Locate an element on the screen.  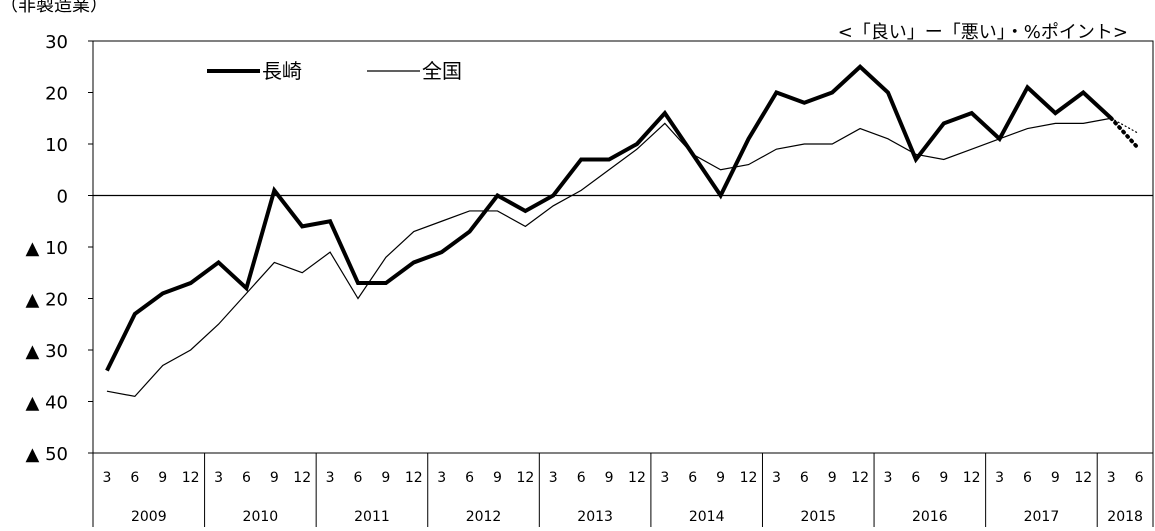
x-year-label: 2010 is located at coordinates (261, 517).